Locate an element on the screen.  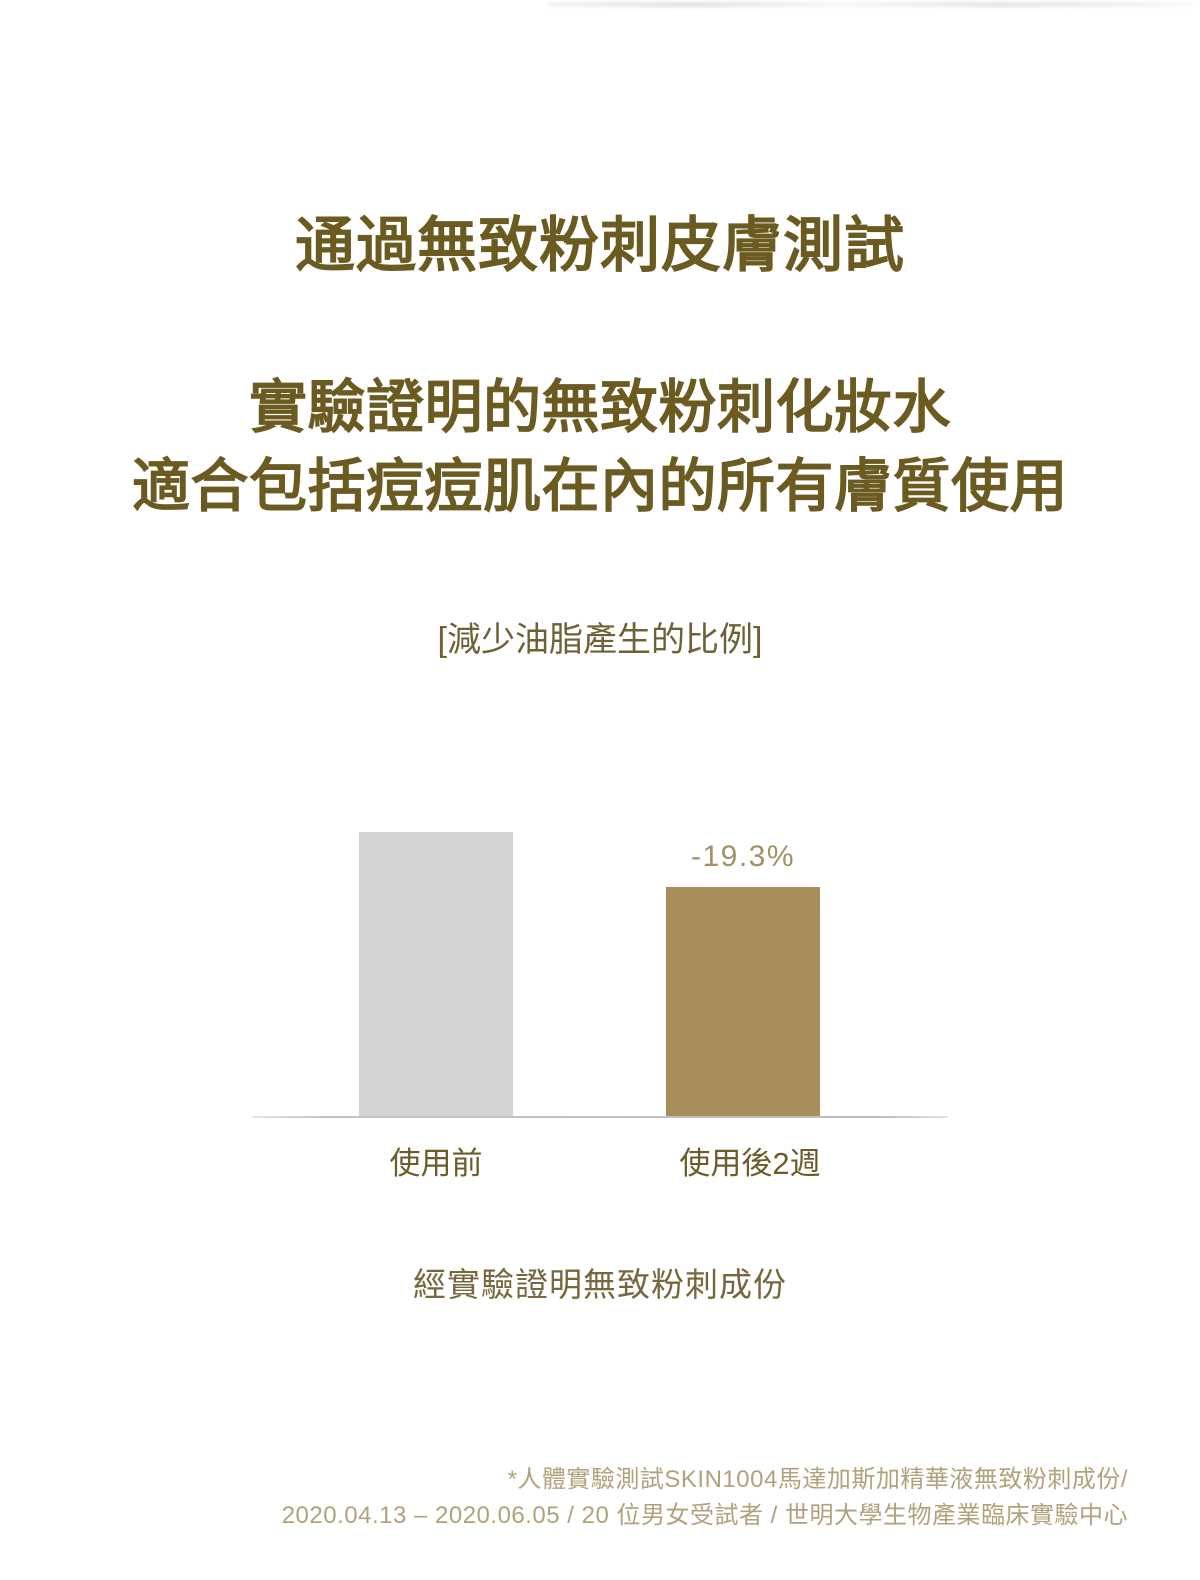
chart-caption: 經實驗證明無致粉刺成份 is located at coordinates (600, 1284).